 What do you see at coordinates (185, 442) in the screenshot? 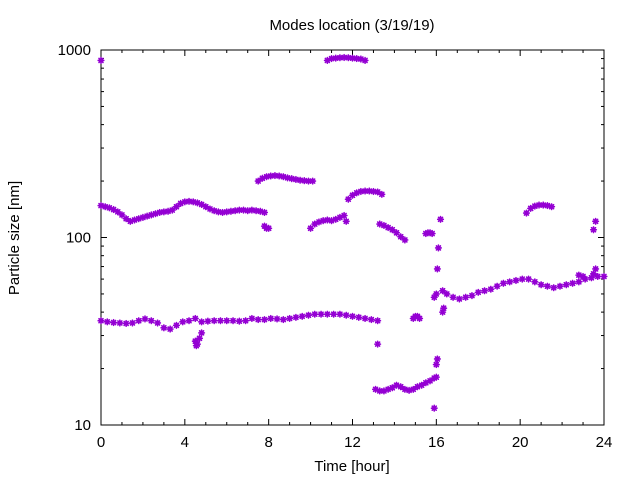
I see `x-tick-label: 4` at bounding box center [185, 442].